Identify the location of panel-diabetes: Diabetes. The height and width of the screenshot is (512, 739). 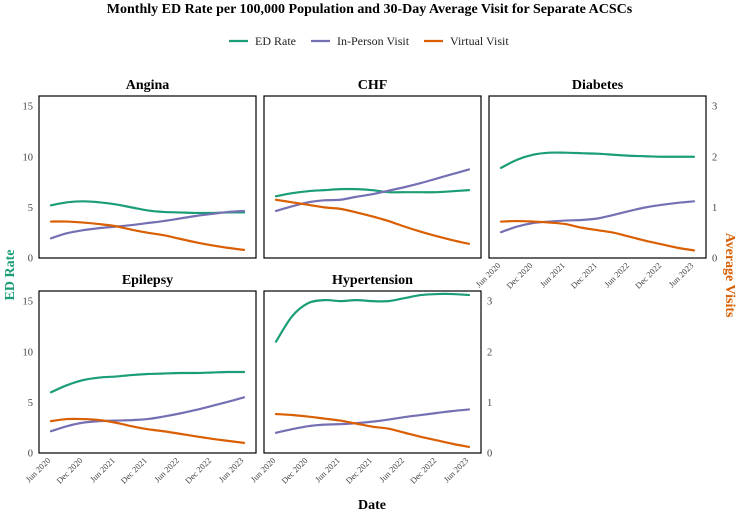
(597, 168).